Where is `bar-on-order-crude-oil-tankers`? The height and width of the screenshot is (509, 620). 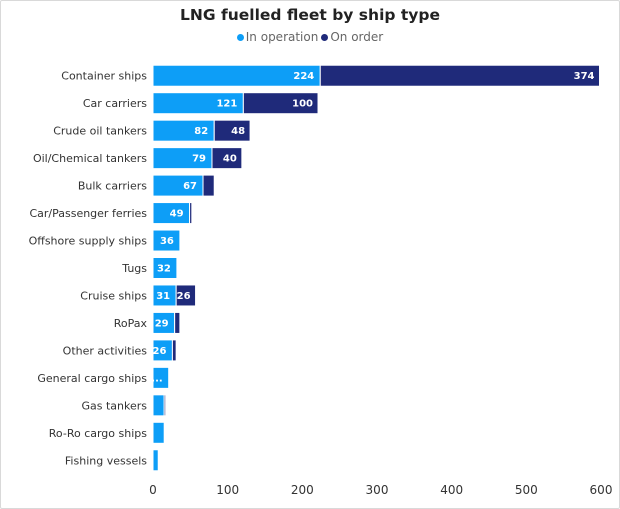 bar-on-order-crude-oil-tankers is located at coordinates (232, 130).